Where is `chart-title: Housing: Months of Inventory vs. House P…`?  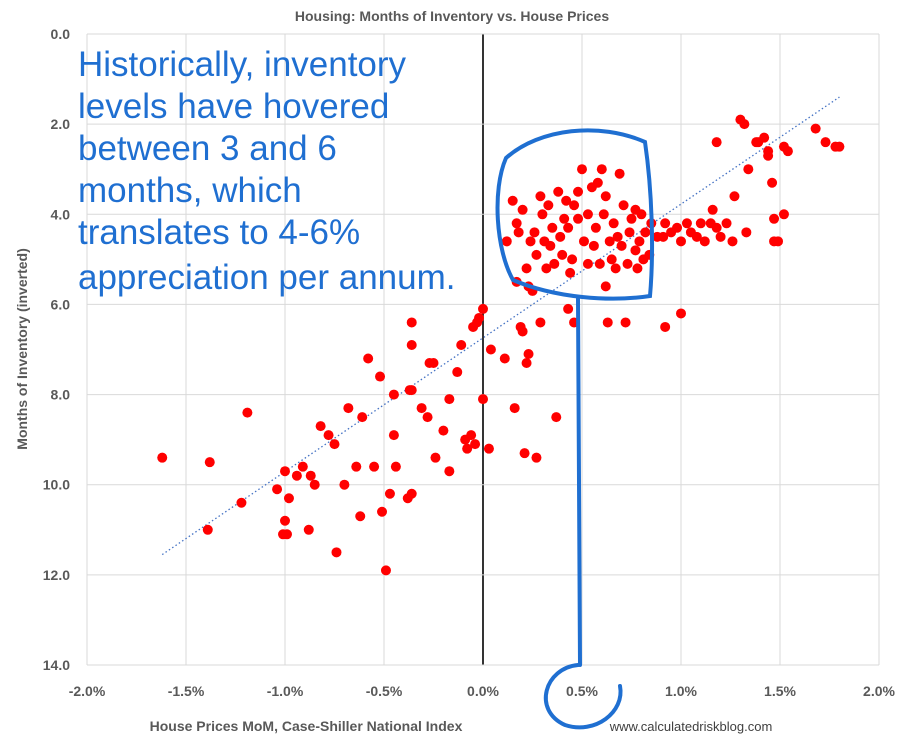
chart-title: Housing: Months of Inventory vs. House P… is located at coordinates (452, 16).